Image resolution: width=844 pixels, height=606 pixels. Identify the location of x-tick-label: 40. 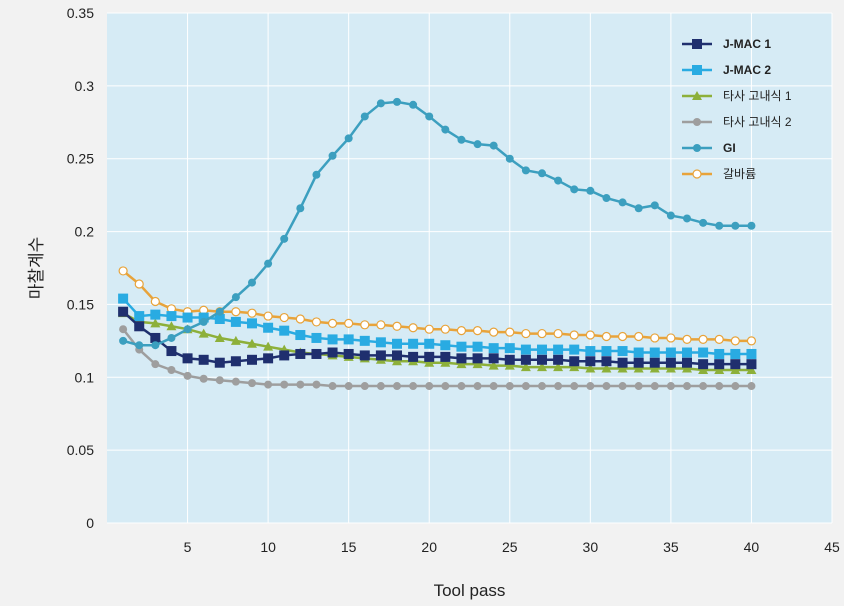
(752, 547).